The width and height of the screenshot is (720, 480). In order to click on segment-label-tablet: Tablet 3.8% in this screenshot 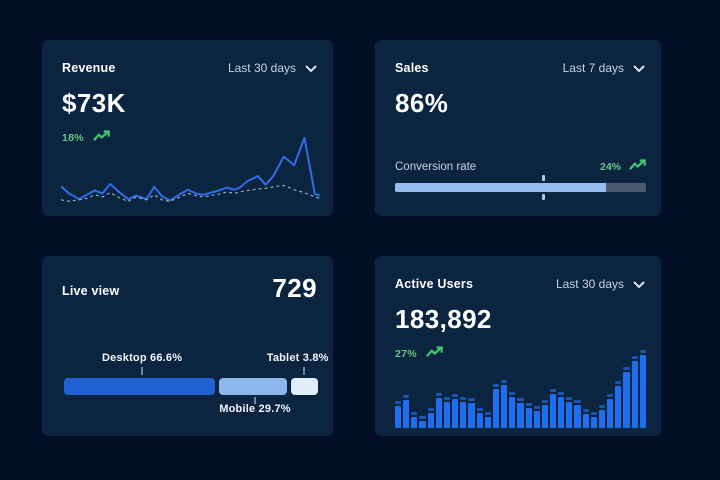, I will do `click(297, 358)`.